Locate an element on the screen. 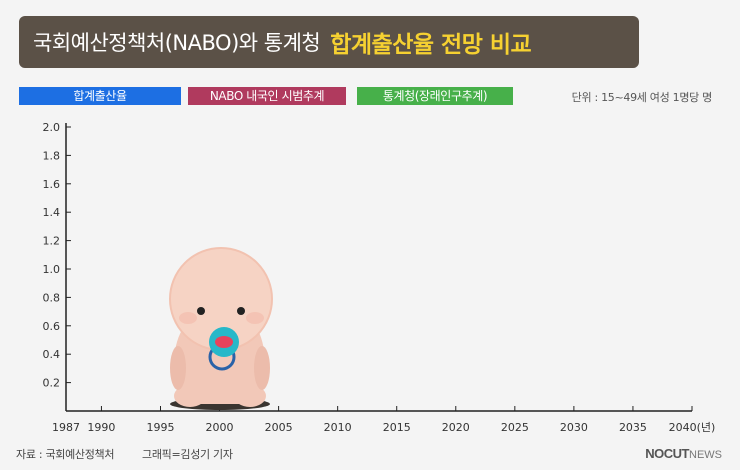  baby-left-leg is located at coordinates (190, 396).